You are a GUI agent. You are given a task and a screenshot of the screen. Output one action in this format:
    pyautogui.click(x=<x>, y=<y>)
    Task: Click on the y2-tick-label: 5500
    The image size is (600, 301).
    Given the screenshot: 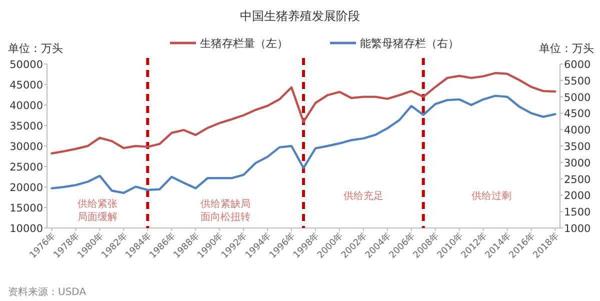 What is the action you would take?
    pyautogui.click(x=577, y=81)
    